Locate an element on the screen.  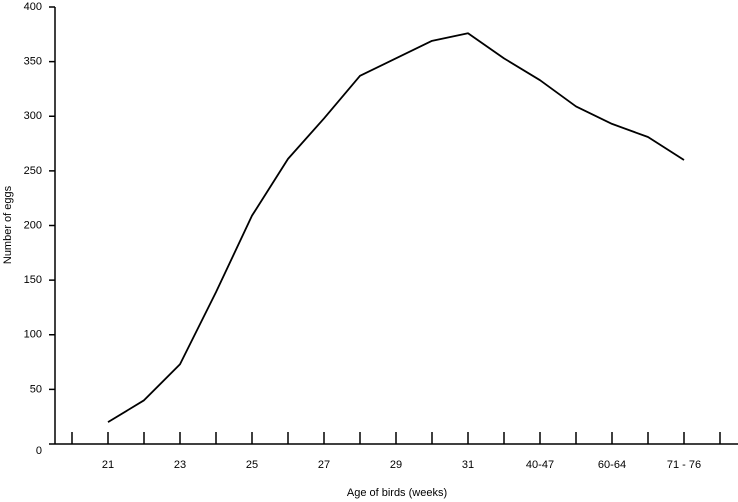
y-axis-label: Number of eggs is located at coordinates (8, 224).